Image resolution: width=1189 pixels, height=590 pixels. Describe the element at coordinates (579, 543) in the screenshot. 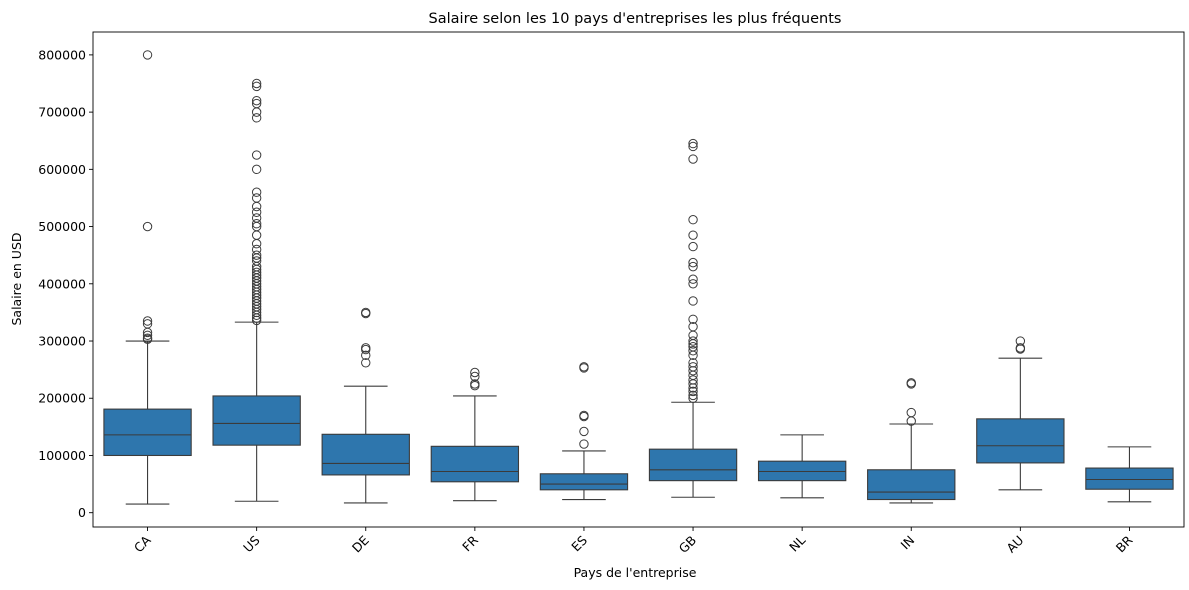

I see `x-tick-label: ES` at that location.